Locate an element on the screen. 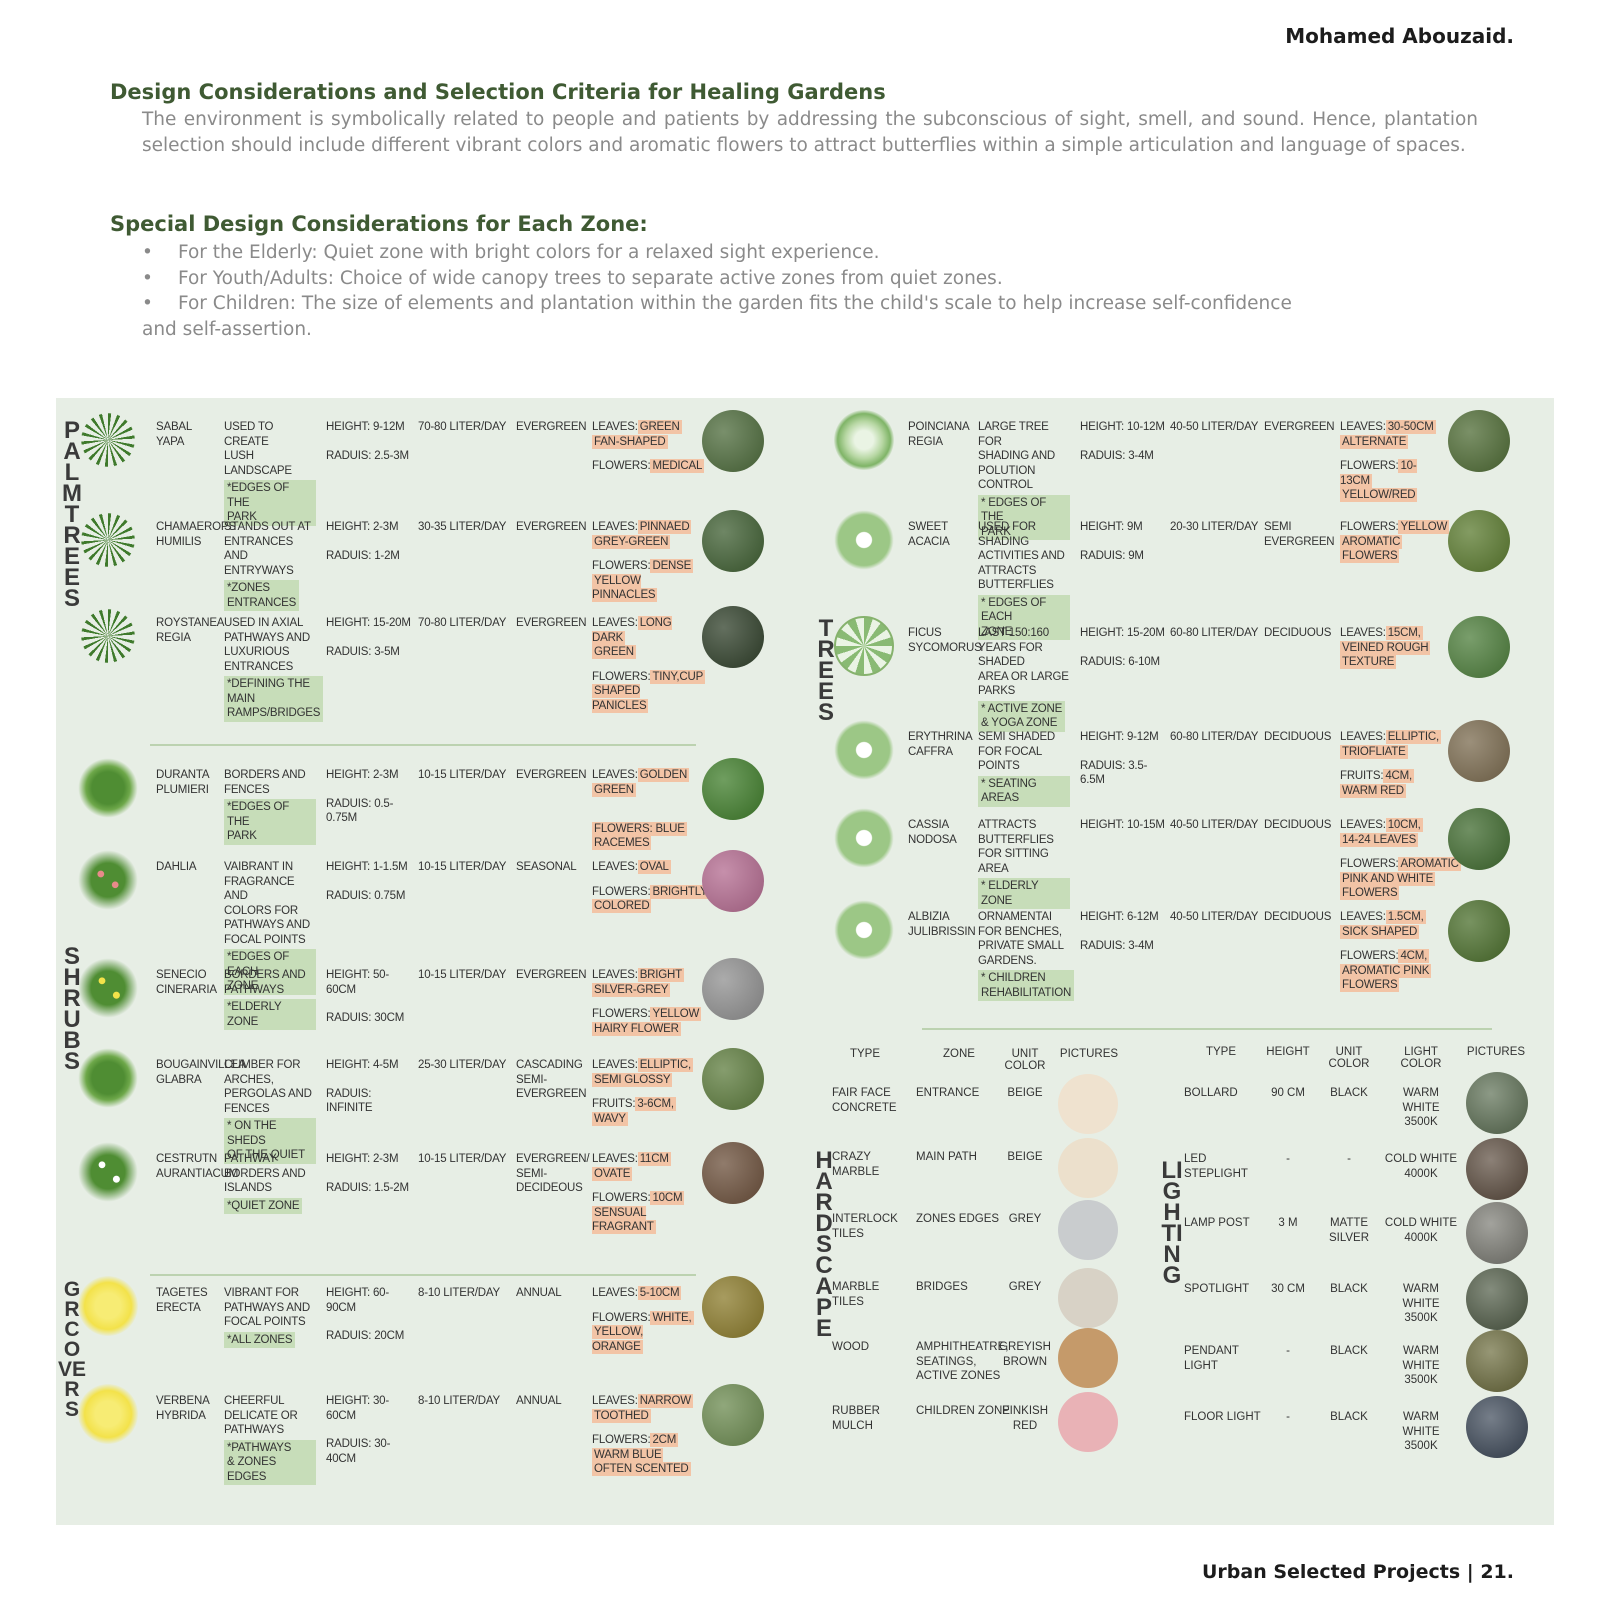  plant-prop-value: YELLOW is located at coordinates (1424, 527).